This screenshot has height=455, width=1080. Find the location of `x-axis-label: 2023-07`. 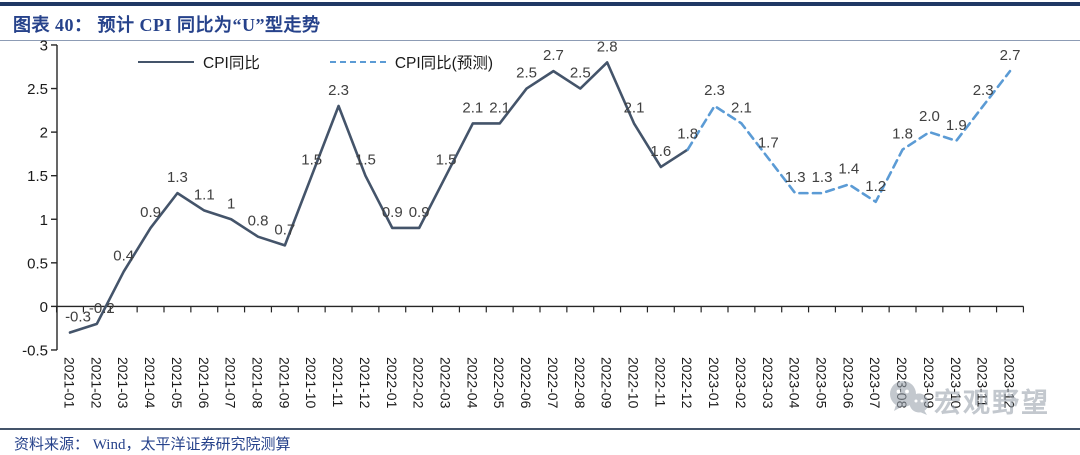

x-axis-label: 2023-07 is located at coordinates (875, 383).